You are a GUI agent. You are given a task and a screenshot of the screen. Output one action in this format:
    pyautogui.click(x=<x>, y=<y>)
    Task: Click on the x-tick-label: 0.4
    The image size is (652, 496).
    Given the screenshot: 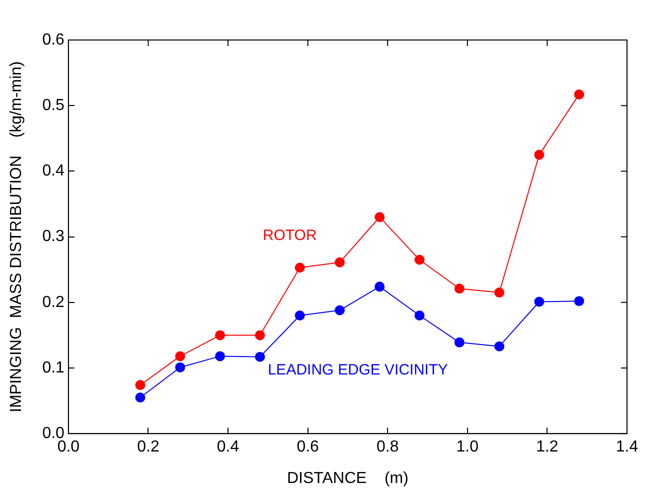 What is the action you would take?
    pyautogui.click(x=228, y=447)
    